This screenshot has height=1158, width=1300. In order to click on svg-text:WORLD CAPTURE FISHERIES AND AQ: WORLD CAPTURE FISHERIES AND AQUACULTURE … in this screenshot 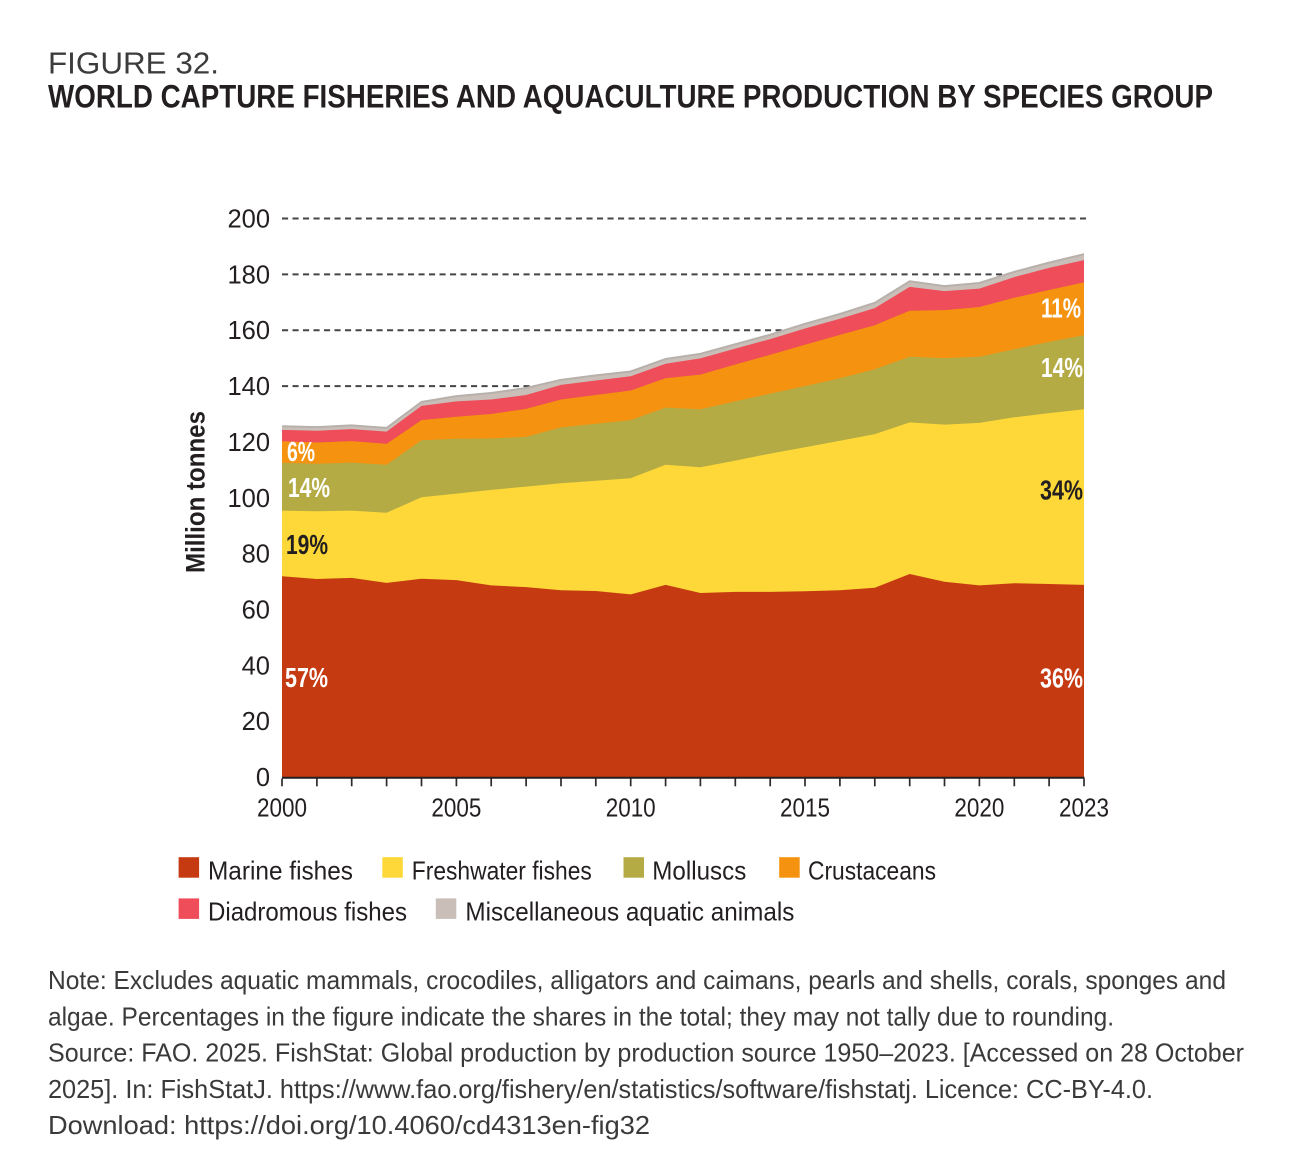, I will do `click(630, 97)`.